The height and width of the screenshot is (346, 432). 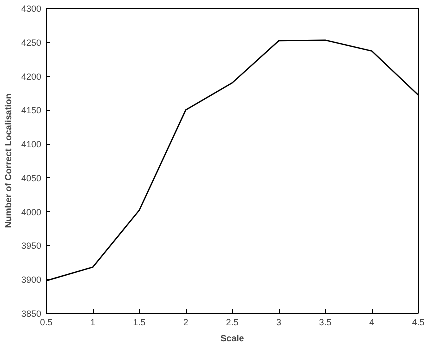 I want to click on x-tick-label: 0.5, so click(x=46, y=323).